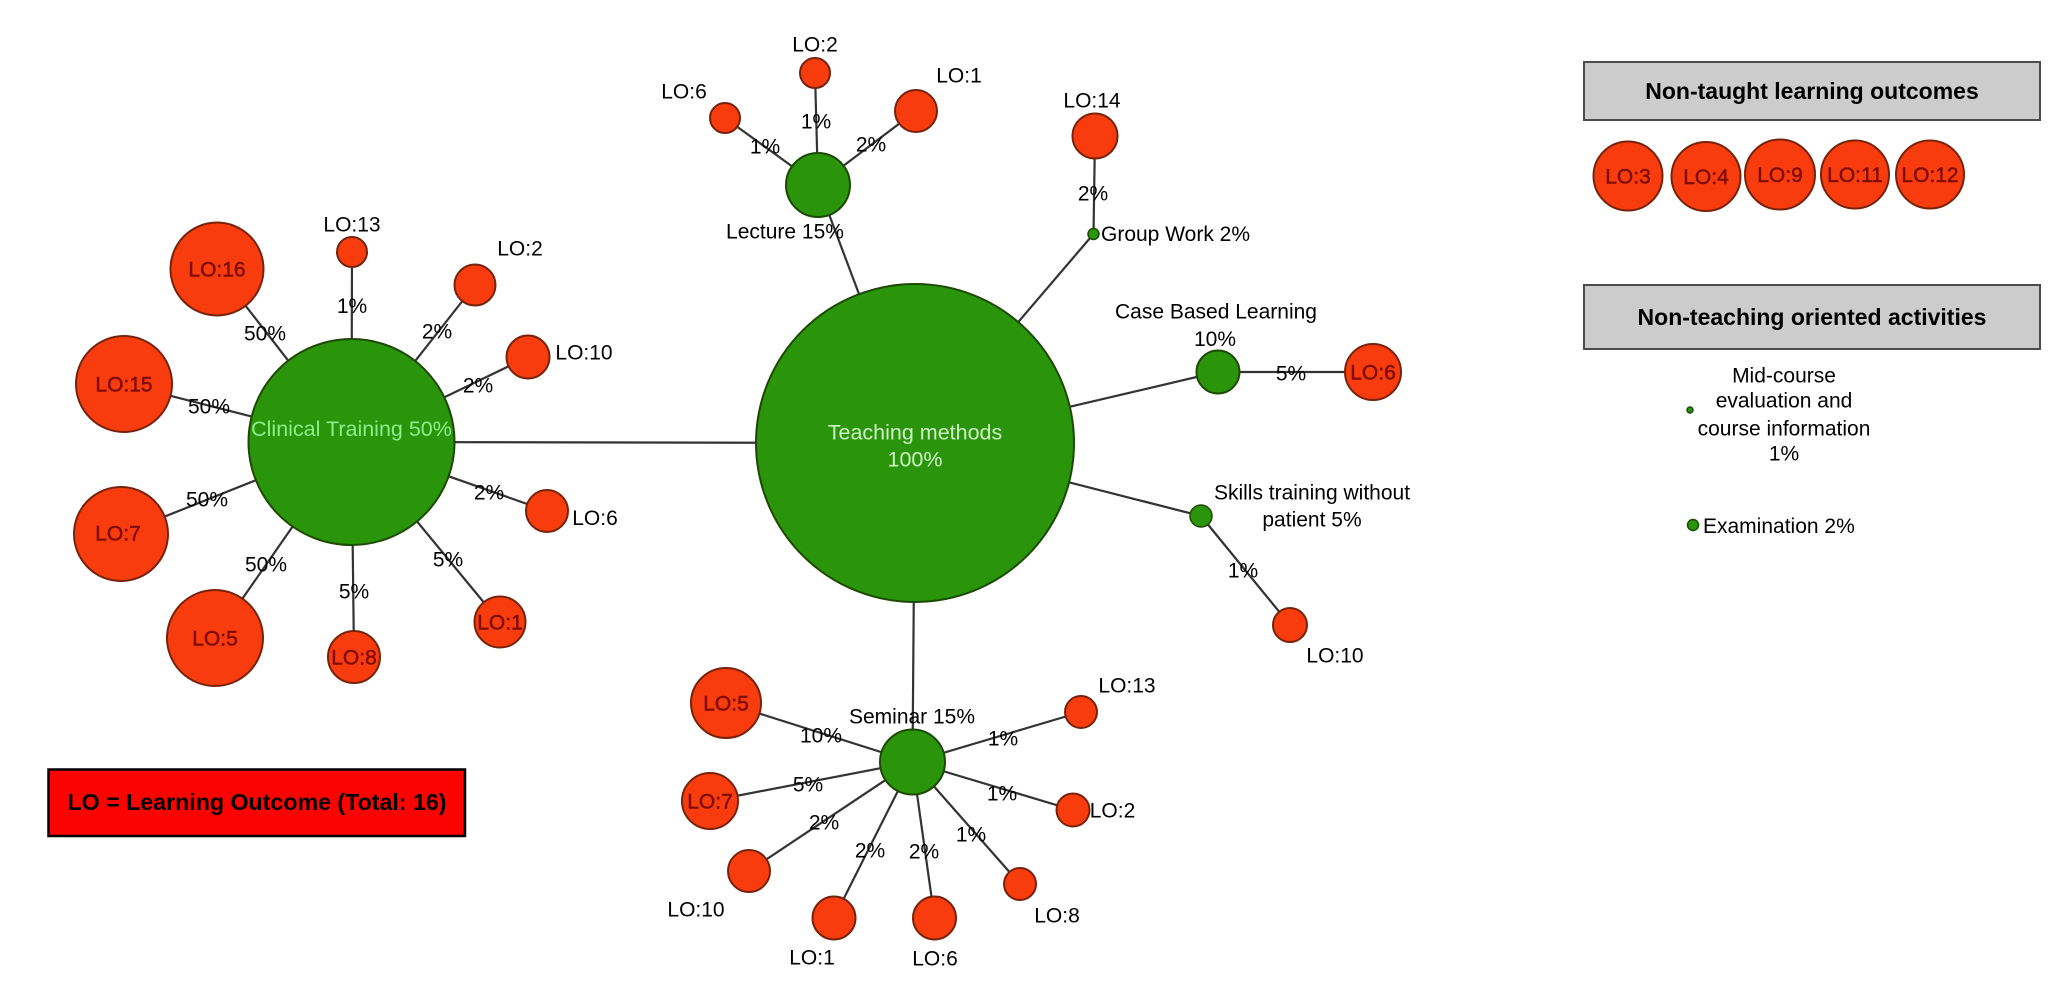 The height and width of the screenshot is (1001, 2059). What do you see at coordinates (1175, 234) in the screenshot?
I see `svg-text: Group Work 2%` at bounding box center [1175, 234].